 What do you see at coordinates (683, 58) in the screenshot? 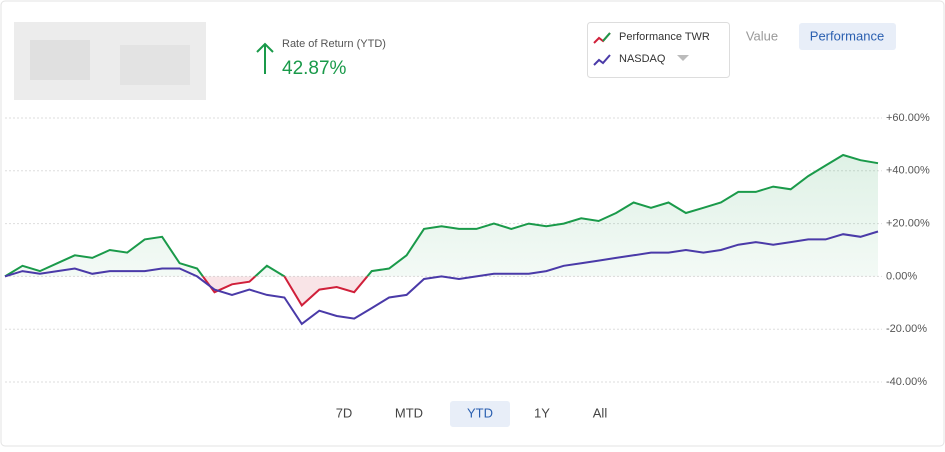
I see `dropdown-caret` at bounding box center [683, 58].